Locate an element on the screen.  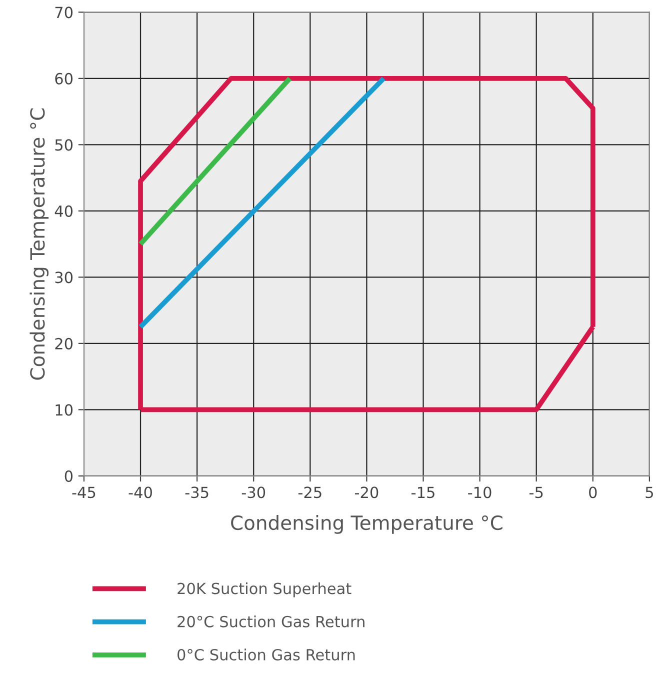
y-tick-label: 20 is located at coordinates (64, 344).